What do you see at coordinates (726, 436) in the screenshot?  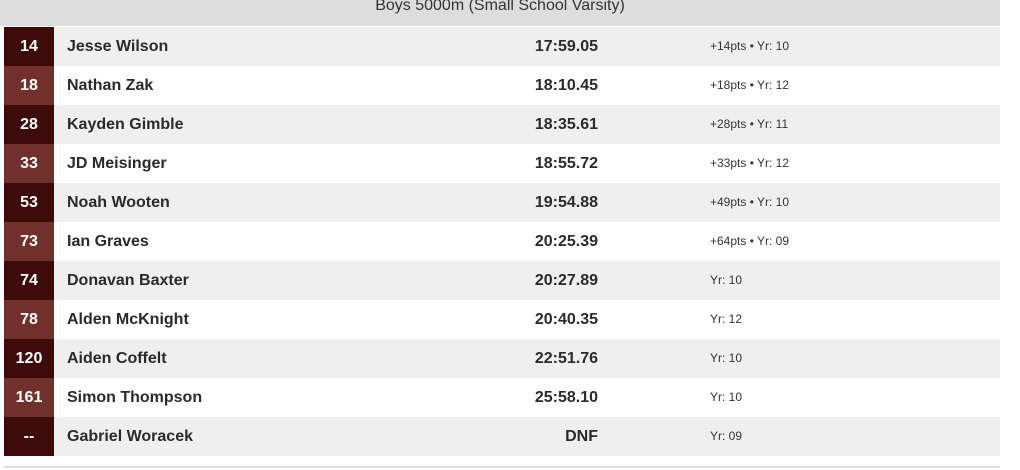 I see `points-year: Yr: 09` at bounding box center [726, 436].